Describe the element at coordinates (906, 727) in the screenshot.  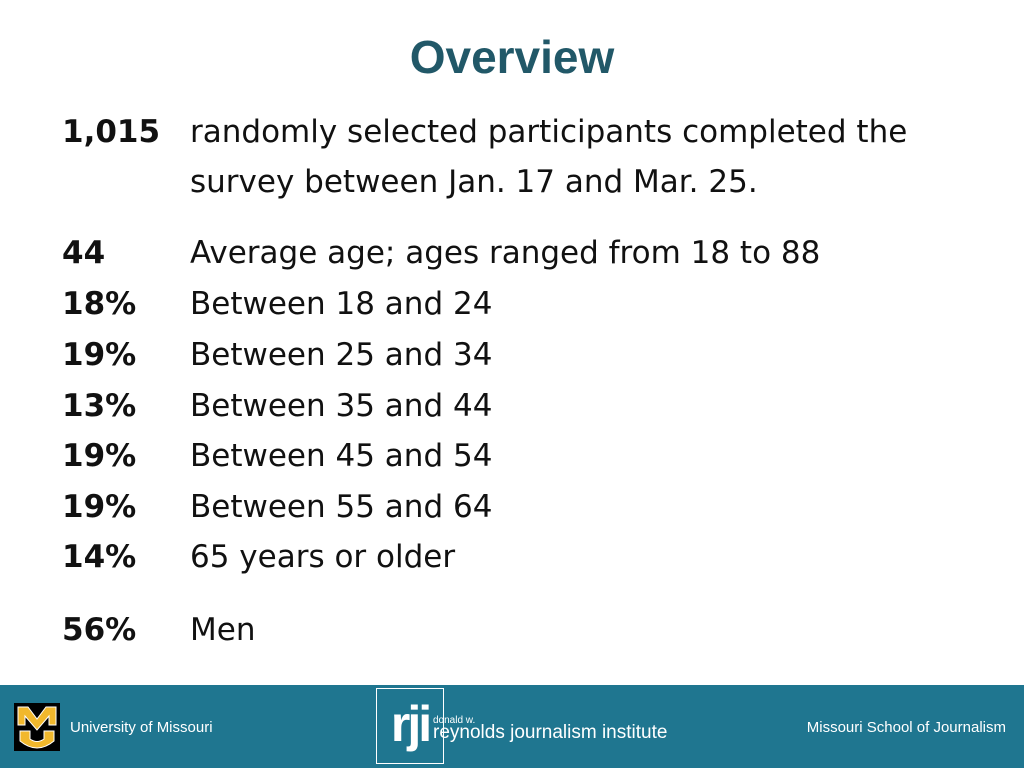
I see `school-name: Missouri School of Journalism` at that location.